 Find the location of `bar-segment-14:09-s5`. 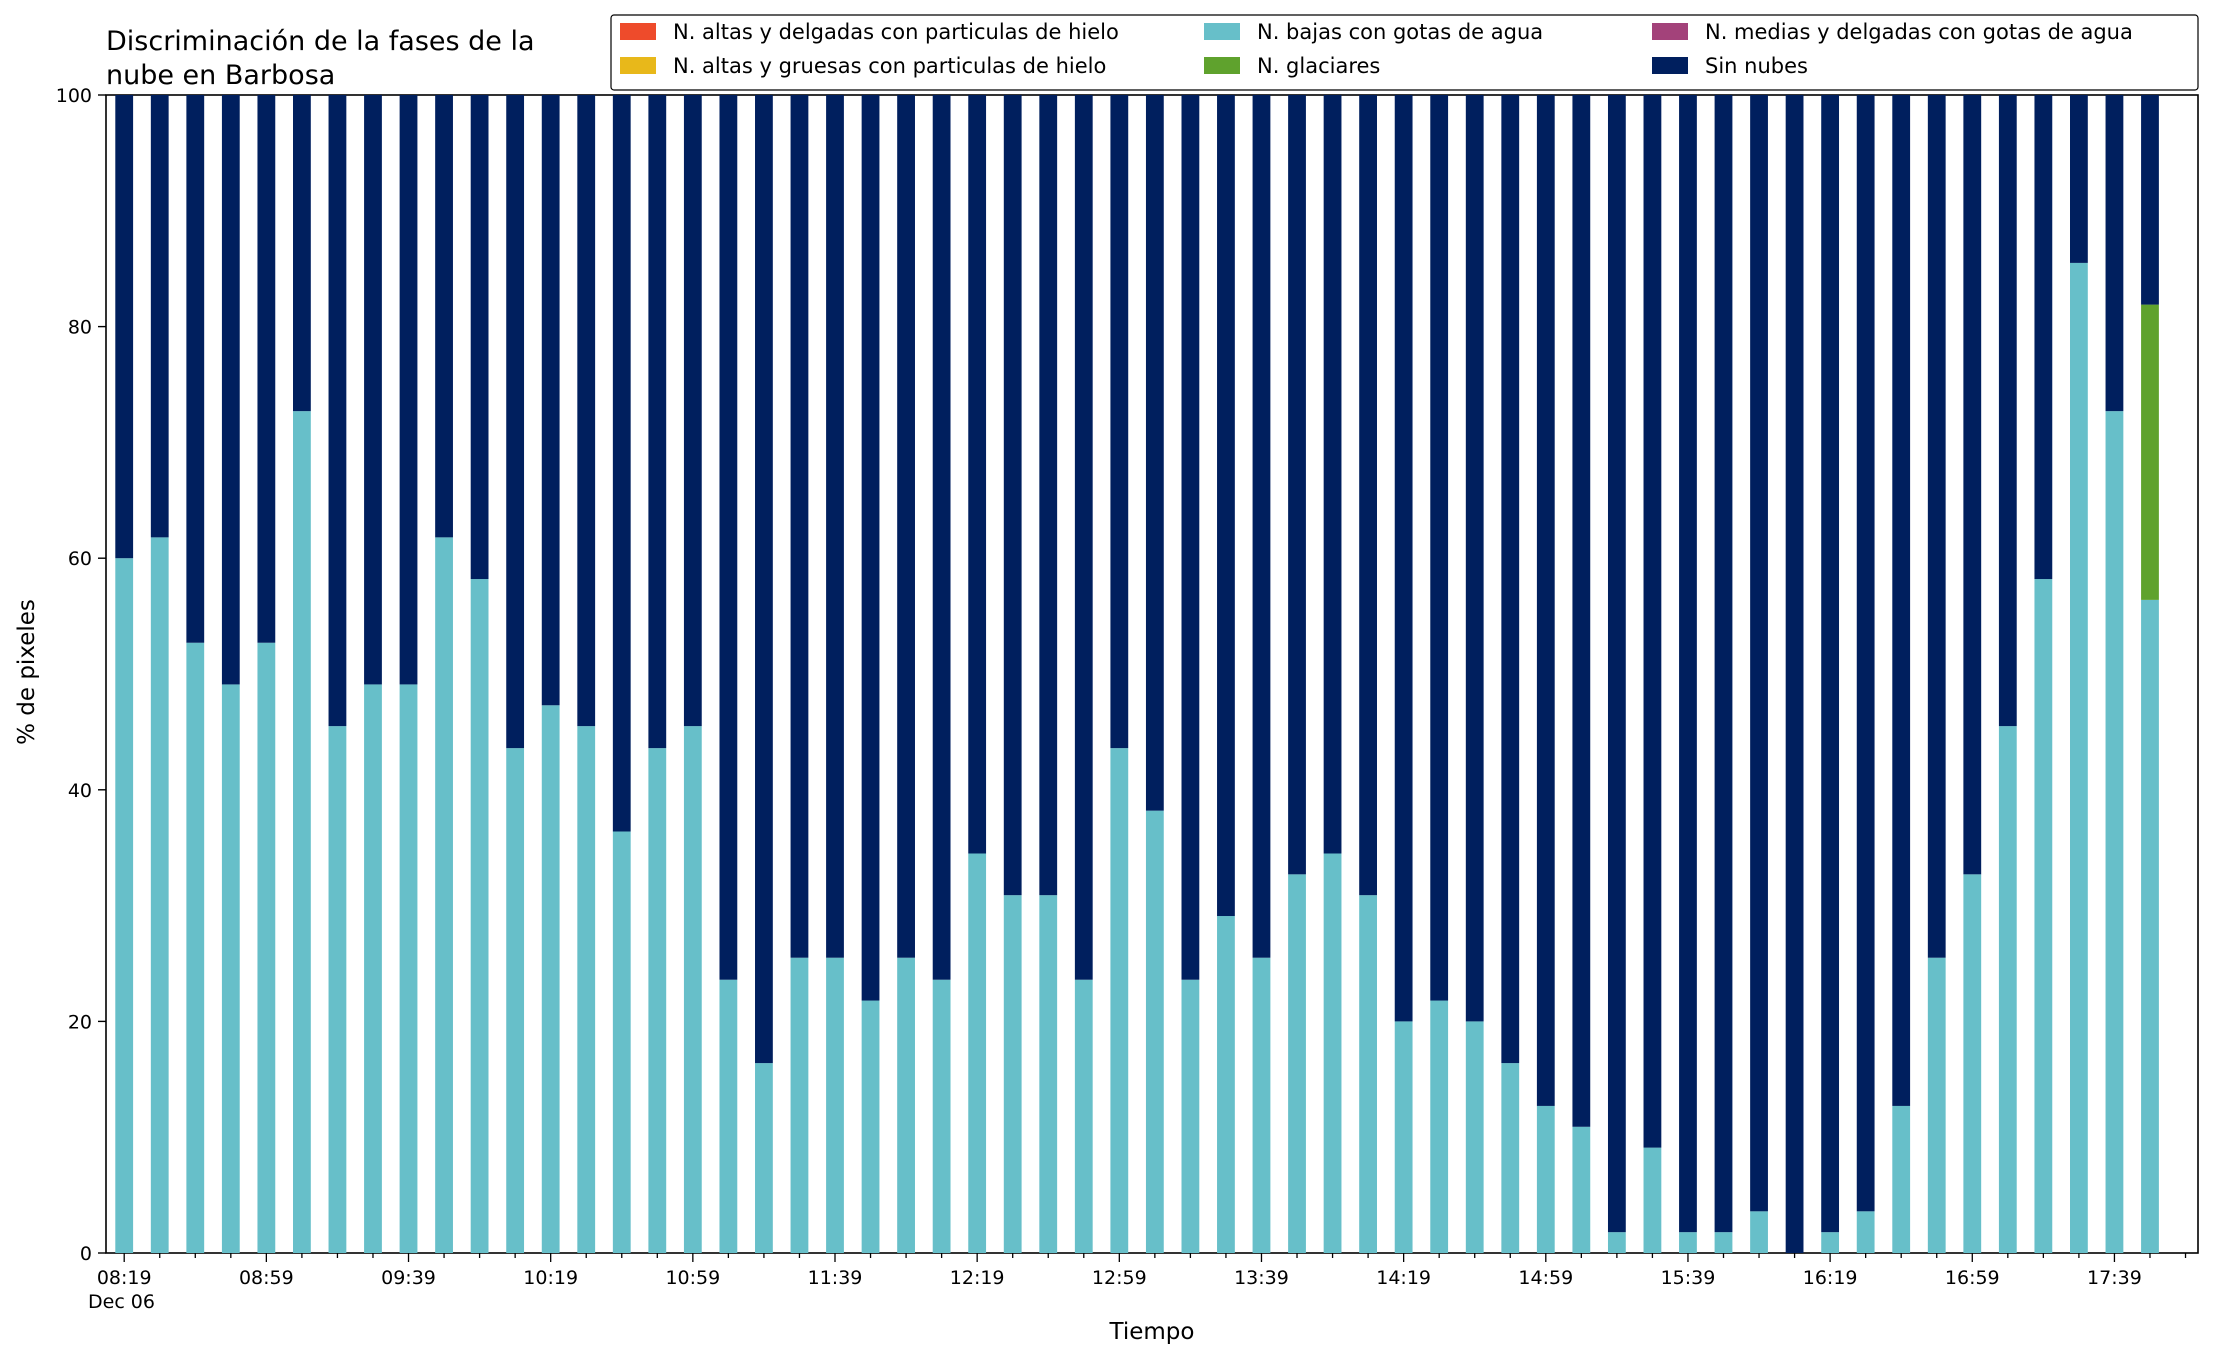

bar-segment-14:09-s5 is located at coordinates (1368, 495).